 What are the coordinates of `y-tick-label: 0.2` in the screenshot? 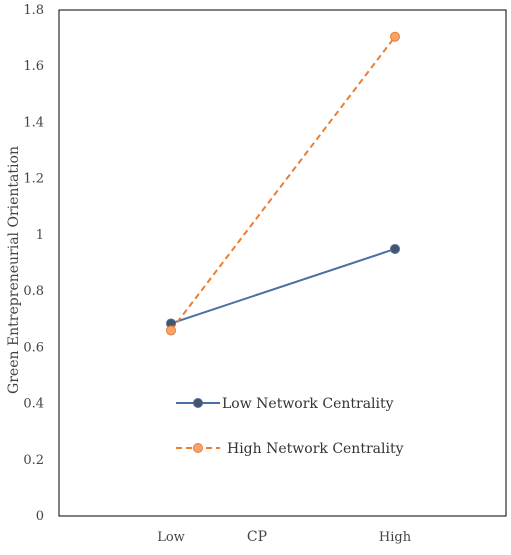 It's located at (33, 460).